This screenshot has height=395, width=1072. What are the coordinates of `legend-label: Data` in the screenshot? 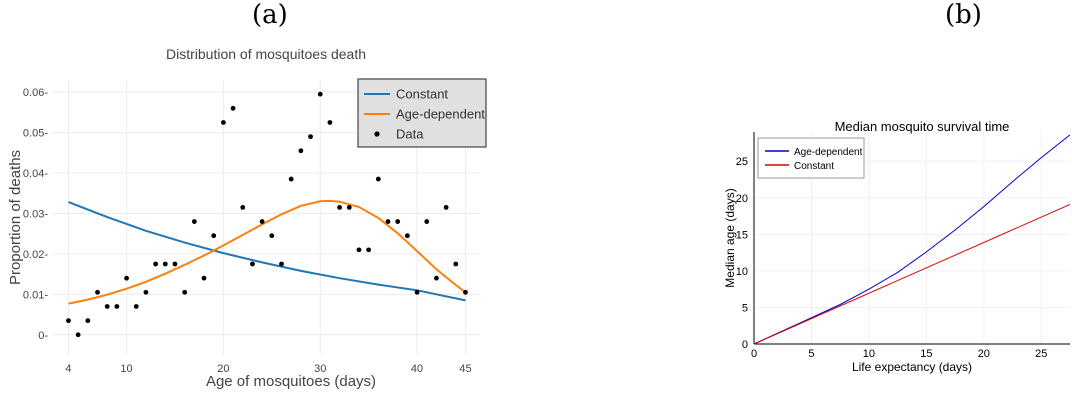 It's located at (410, 134).